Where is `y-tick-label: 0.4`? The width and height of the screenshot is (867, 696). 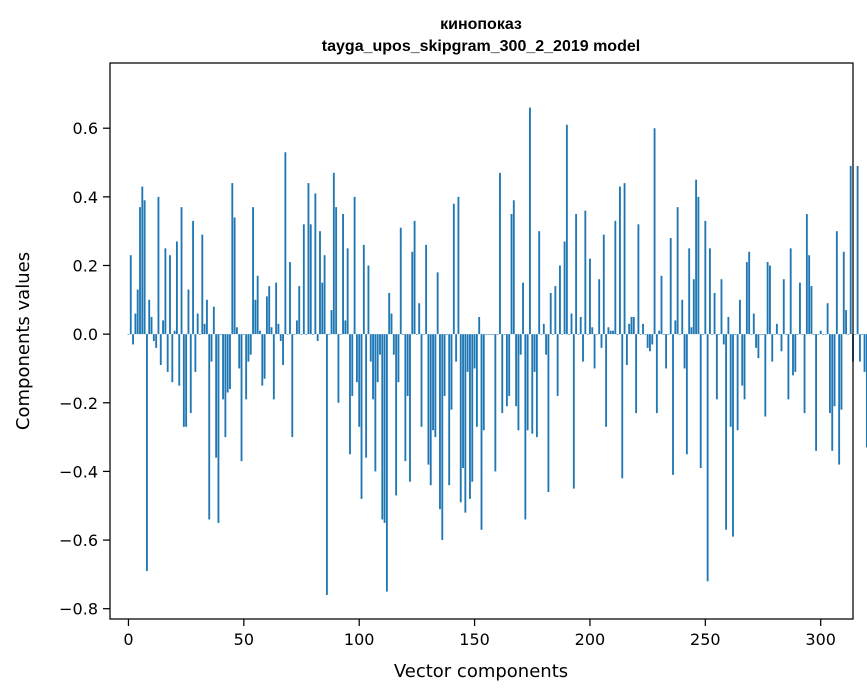
y-tick-label: 0.4 is located at coordinates (85, 197).